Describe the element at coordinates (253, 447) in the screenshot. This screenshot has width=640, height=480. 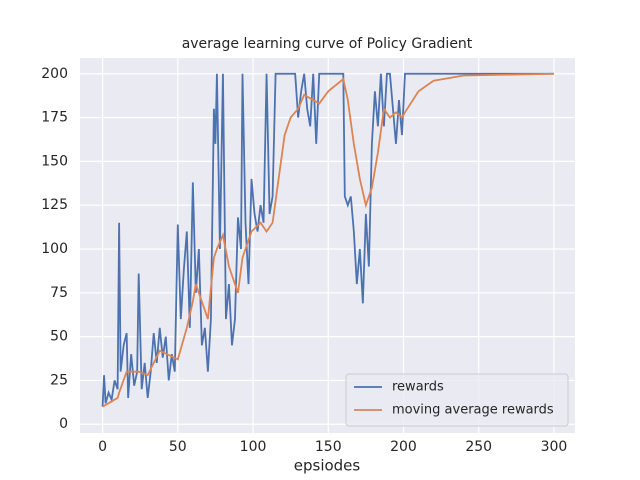
I see `x-tick-label: 100` at that location.